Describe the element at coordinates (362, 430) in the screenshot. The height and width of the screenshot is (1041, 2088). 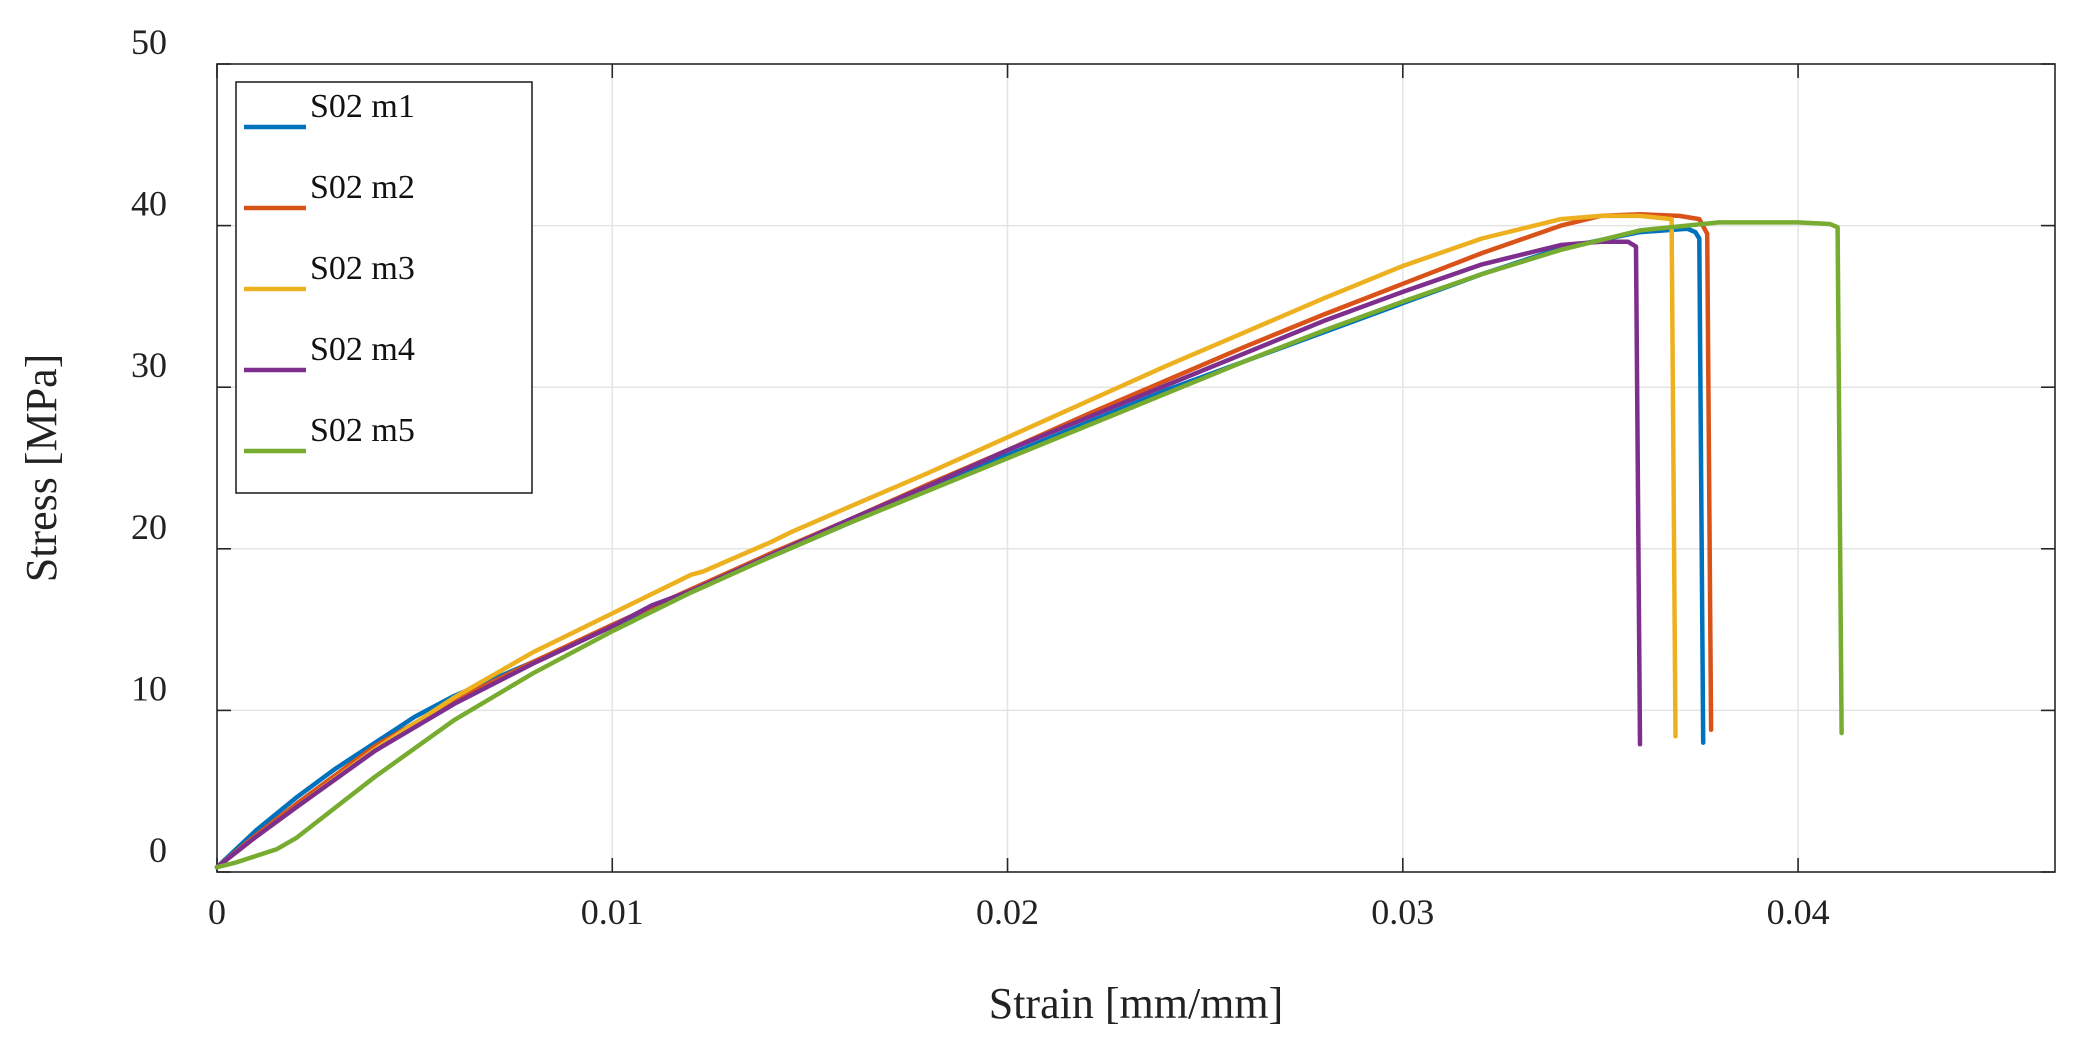
I see `legend-label: S02 m5` at that location.